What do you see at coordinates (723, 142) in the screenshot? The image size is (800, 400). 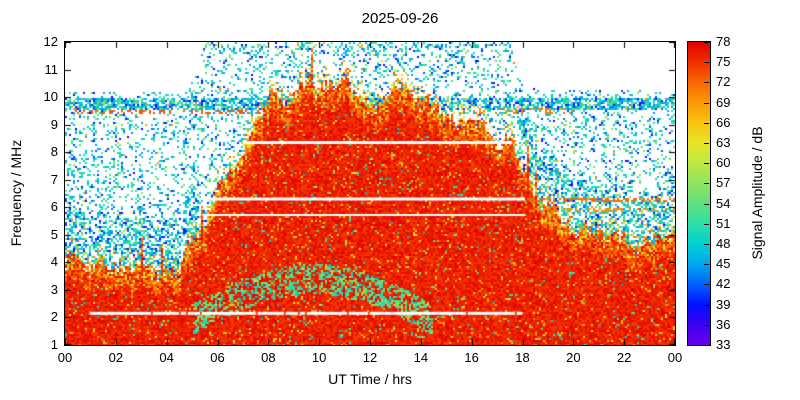 I see `colorbar-tick-label: 63` at bounding box center [723, 142].